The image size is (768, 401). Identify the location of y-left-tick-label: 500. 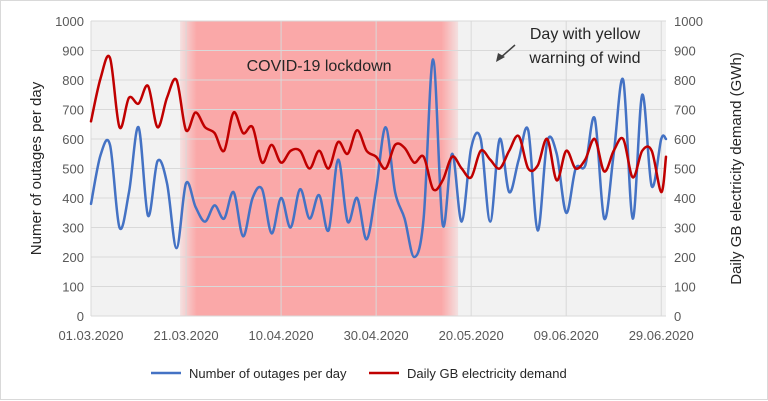
(73, 169).